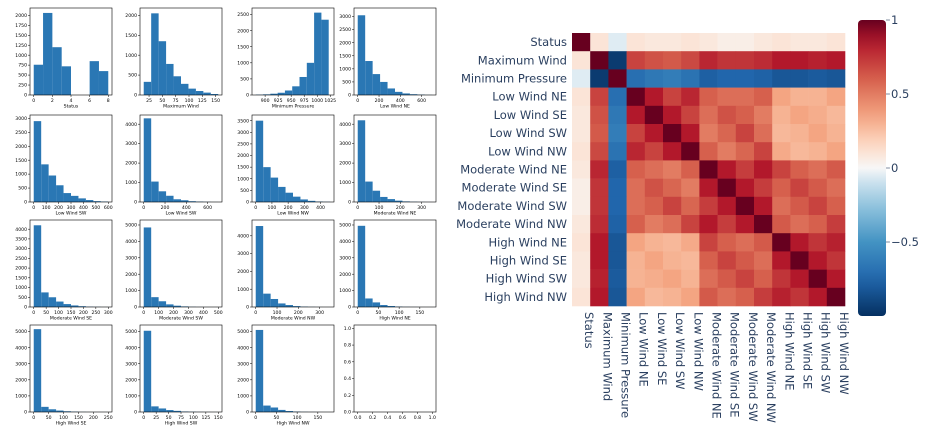 Image resolution: width=935 pixels, height=443 pixels. Describe the element at coordinates (95, 208) in the screenshot. I see `x-tick-label: 500` at that location.